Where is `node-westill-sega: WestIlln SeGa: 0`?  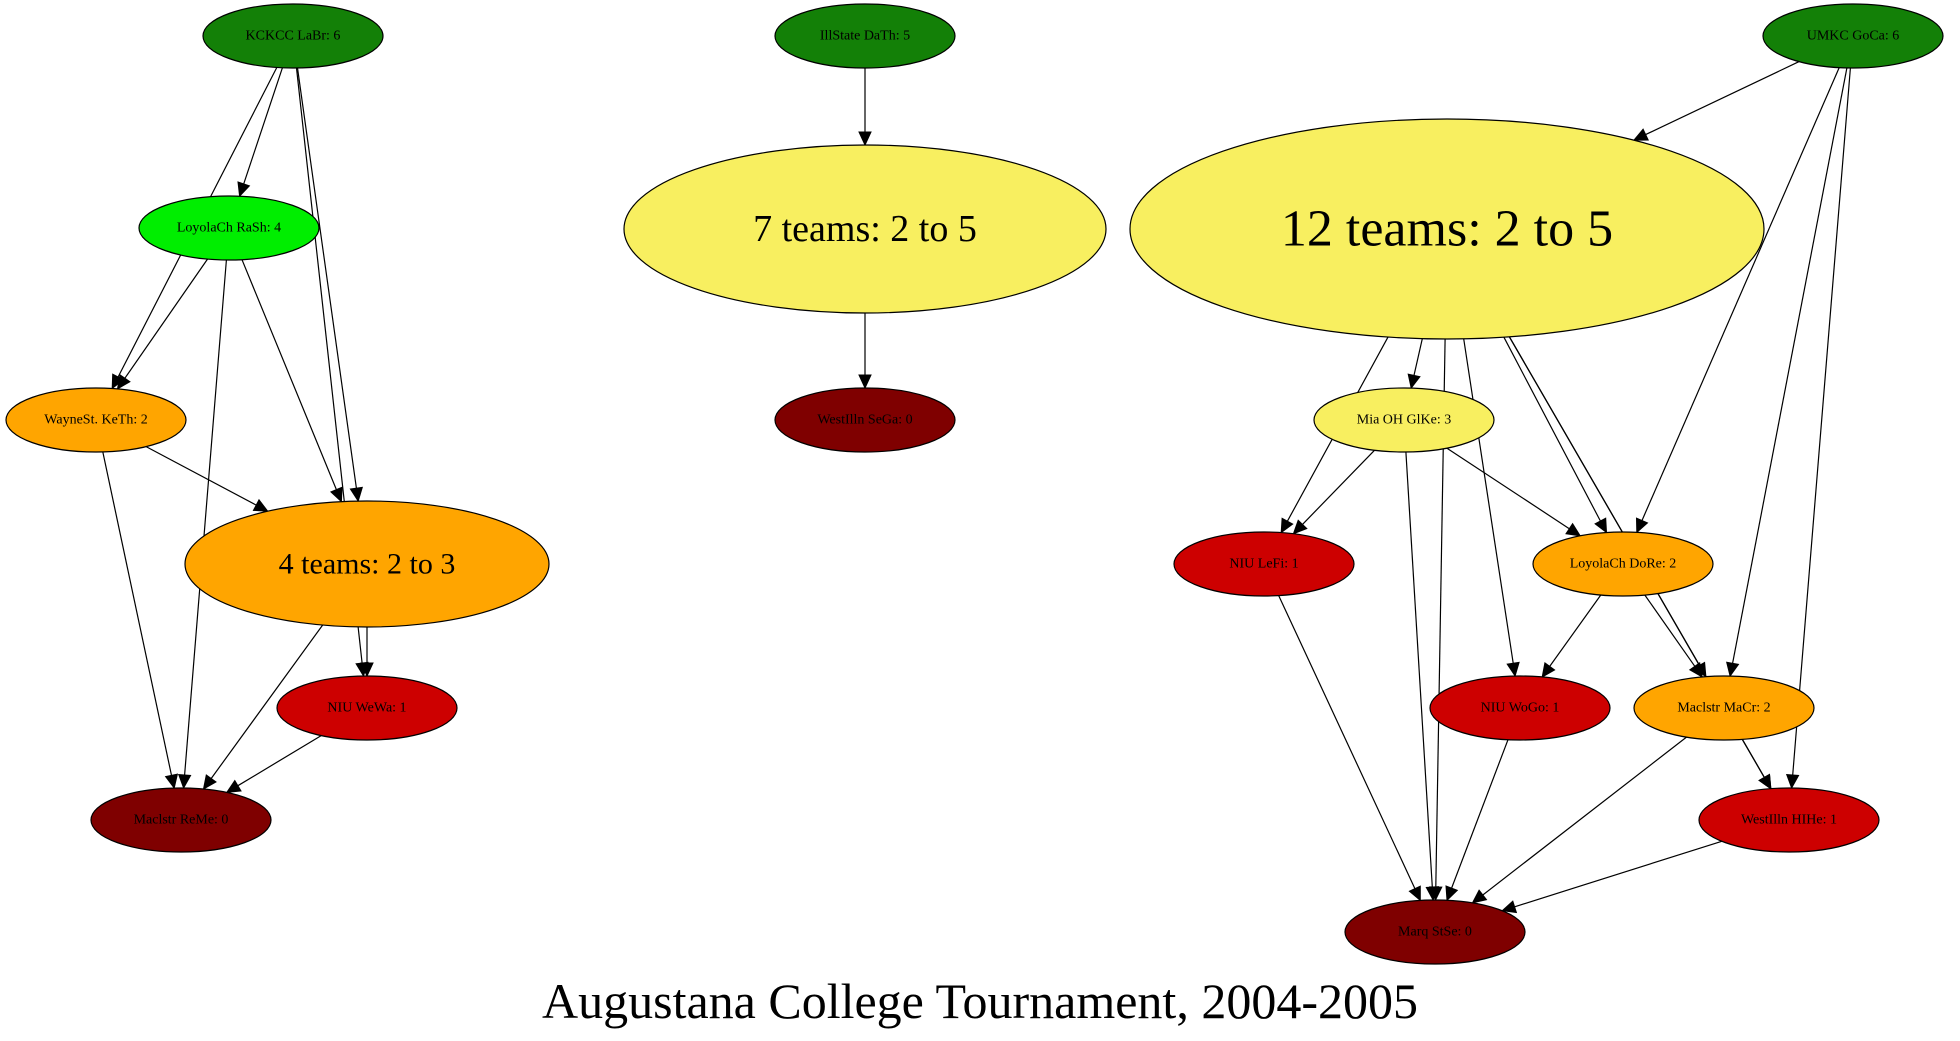 node-westill-sega: WestIlln SeGa: 0 is located at coordinates (865, 420).